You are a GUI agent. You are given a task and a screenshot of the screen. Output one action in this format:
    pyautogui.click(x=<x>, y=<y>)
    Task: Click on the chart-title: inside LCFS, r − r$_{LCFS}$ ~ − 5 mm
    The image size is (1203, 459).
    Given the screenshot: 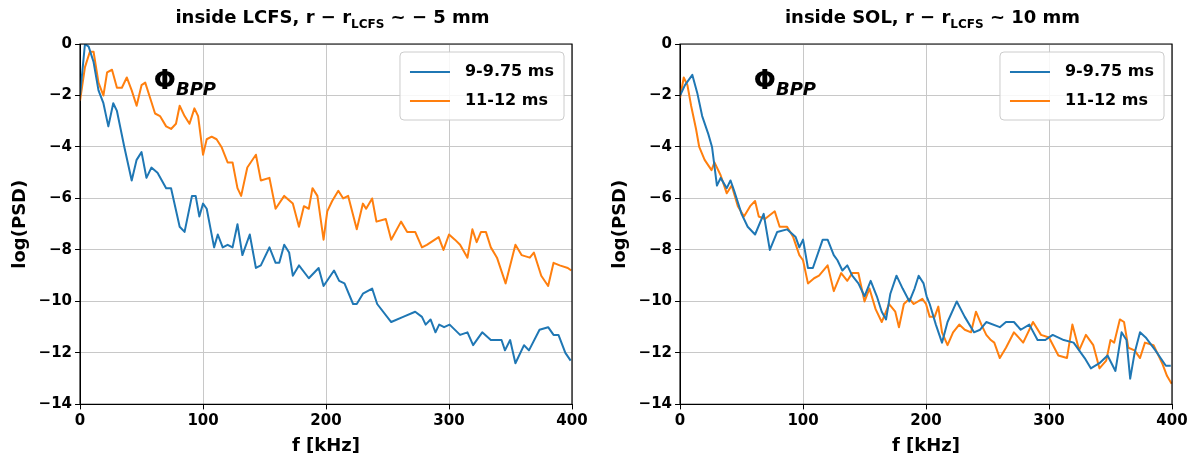 What is the action you would take?
    pyautogui.click(x=332, y=18)
    